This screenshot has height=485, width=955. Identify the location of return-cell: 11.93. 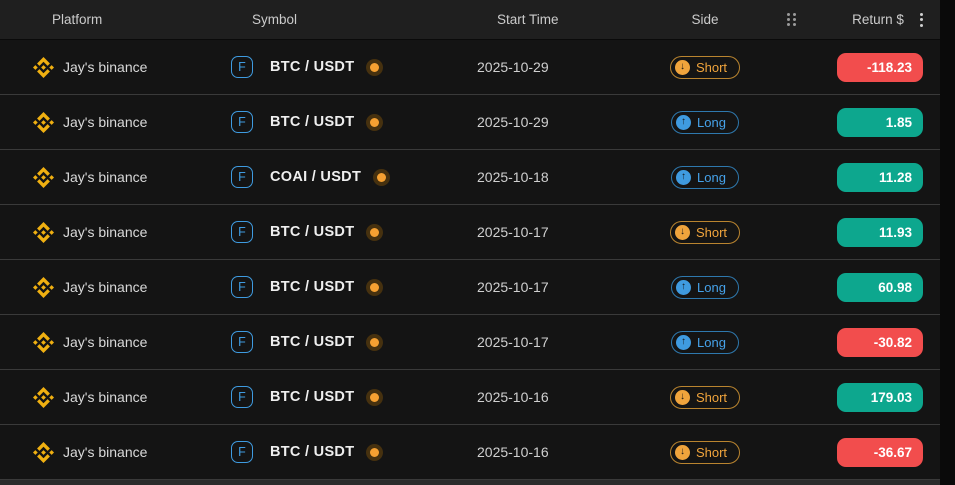
(870, 232).